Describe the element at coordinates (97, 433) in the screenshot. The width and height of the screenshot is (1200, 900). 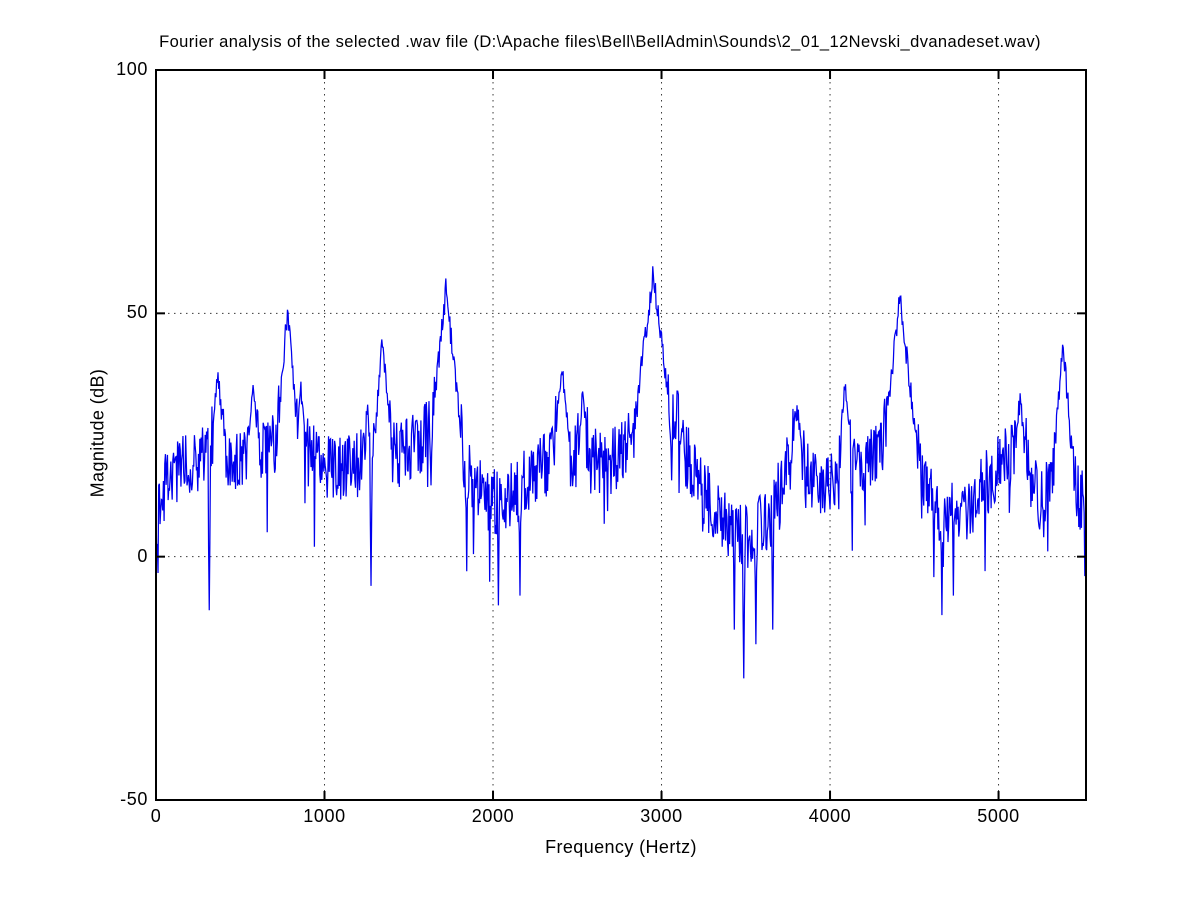
I see `y-axis-label: Magnitude (dB)` at that location.